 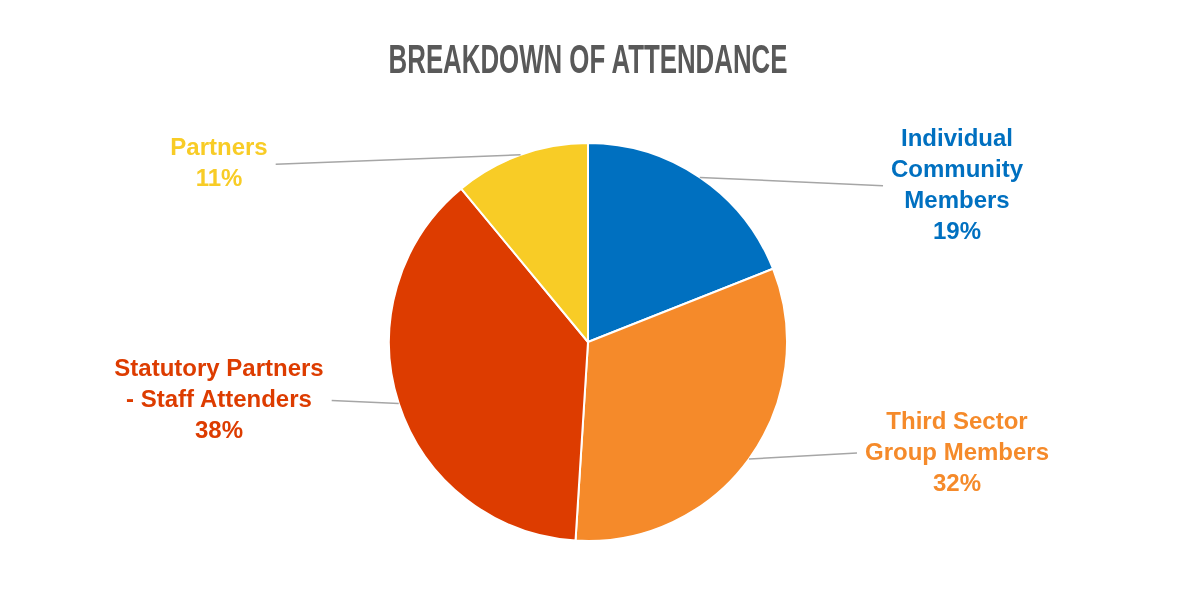 What do you see at coordinates (957, 168) in the screenshot?
I see `slice-label: Individual Community Members` at bounding box center [957, 168].